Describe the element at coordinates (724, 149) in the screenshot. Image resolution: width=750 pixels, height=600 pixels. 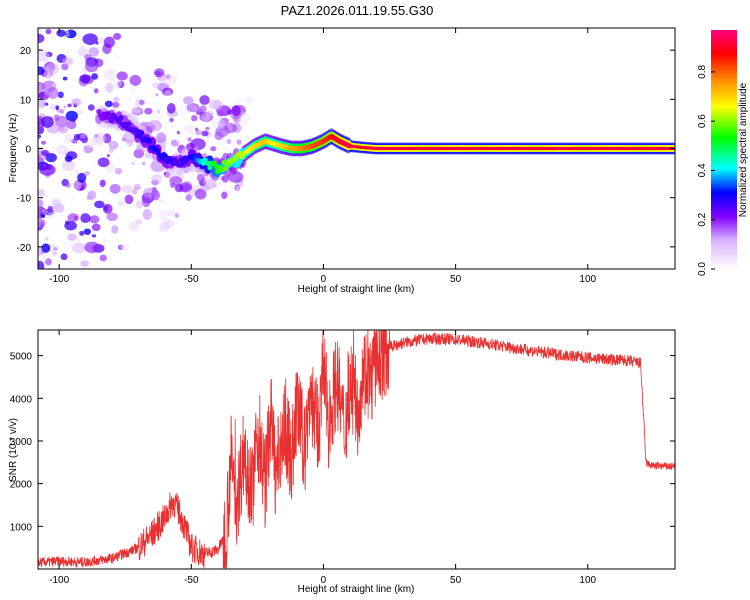
I see `colorbar-gradient` at that location.